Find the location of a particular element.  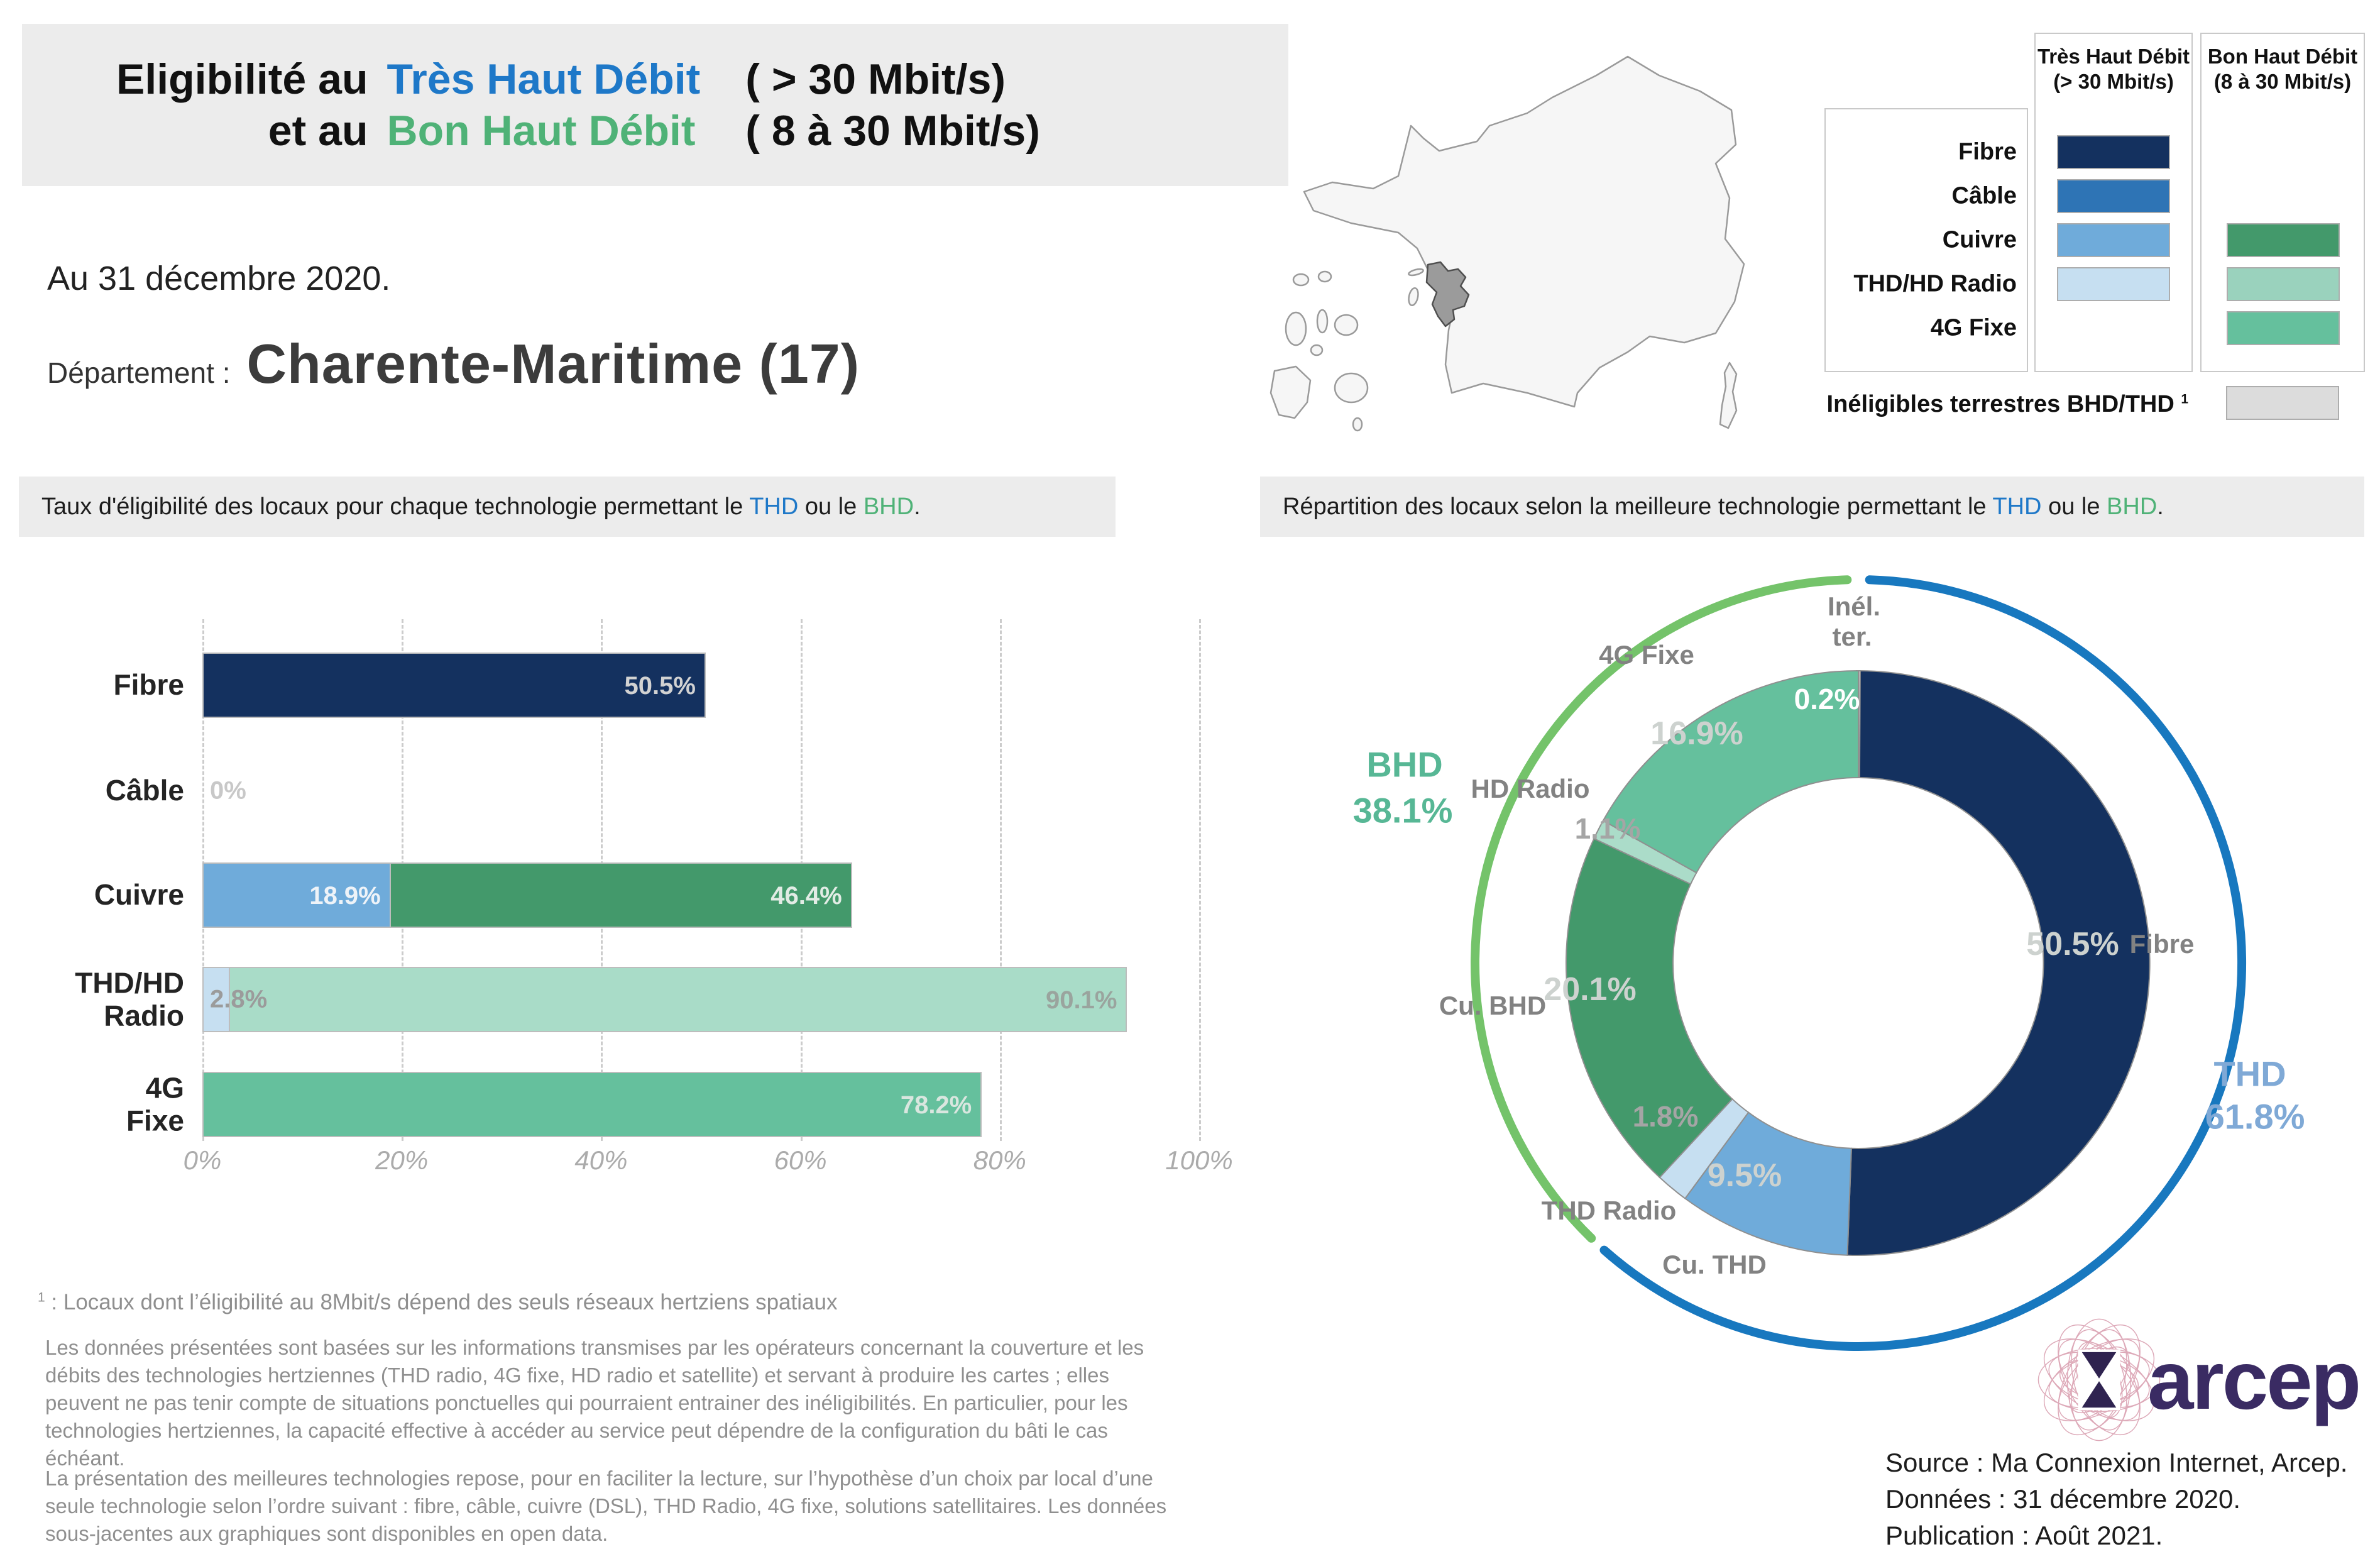

donut-label-inel-line1: Inél. is located at coordinates (1854, 606).